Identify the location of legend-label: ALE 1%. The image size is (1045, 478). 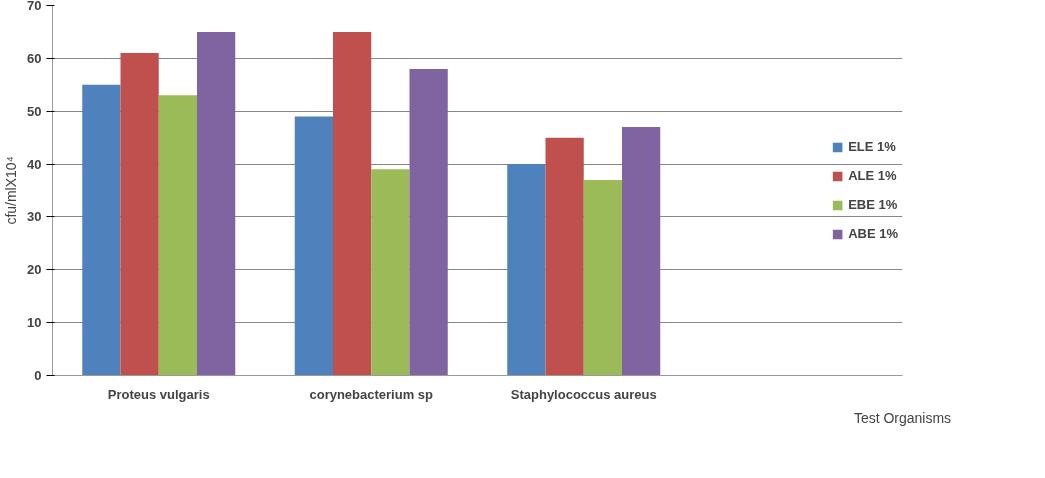
(872, 175).